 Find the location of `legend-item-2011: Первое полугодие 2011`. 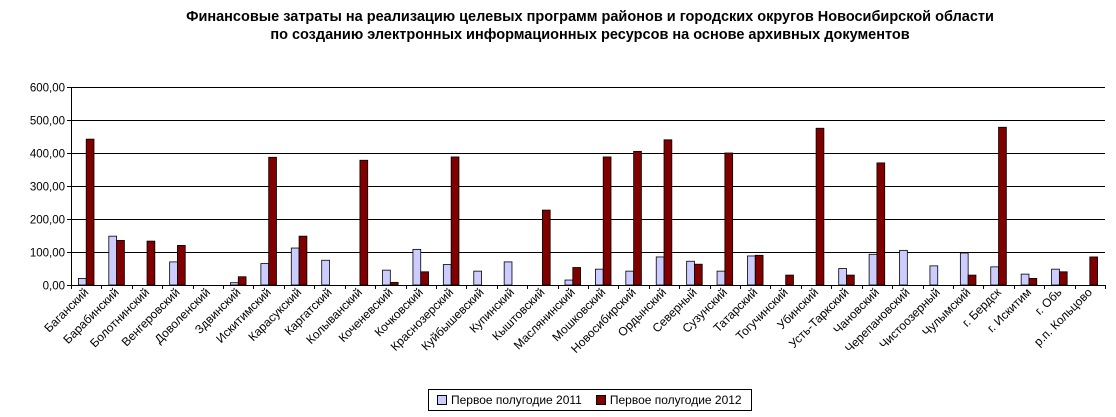

legend-item-2011: Первое полугодие 2011 is located at coordinates (509, 400).